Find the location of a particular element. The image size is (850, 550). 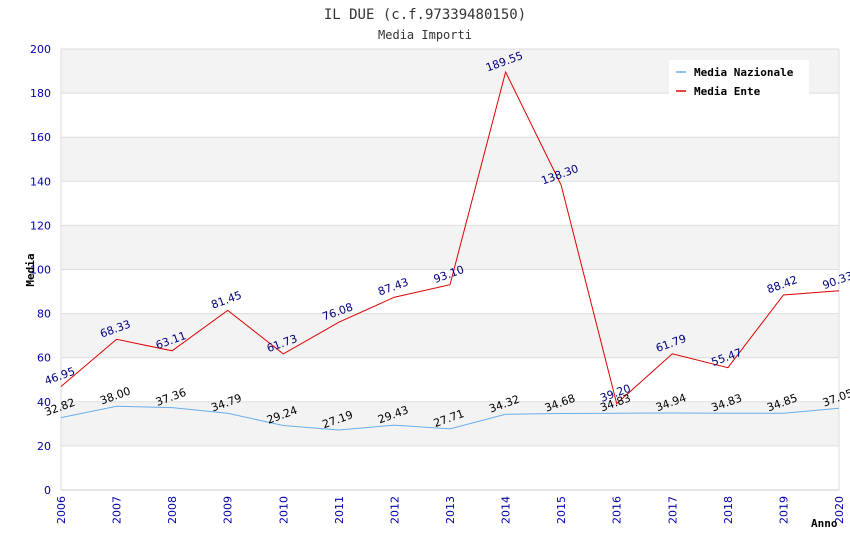

y-tick-label: 100 is located at coordinates (40, 270).